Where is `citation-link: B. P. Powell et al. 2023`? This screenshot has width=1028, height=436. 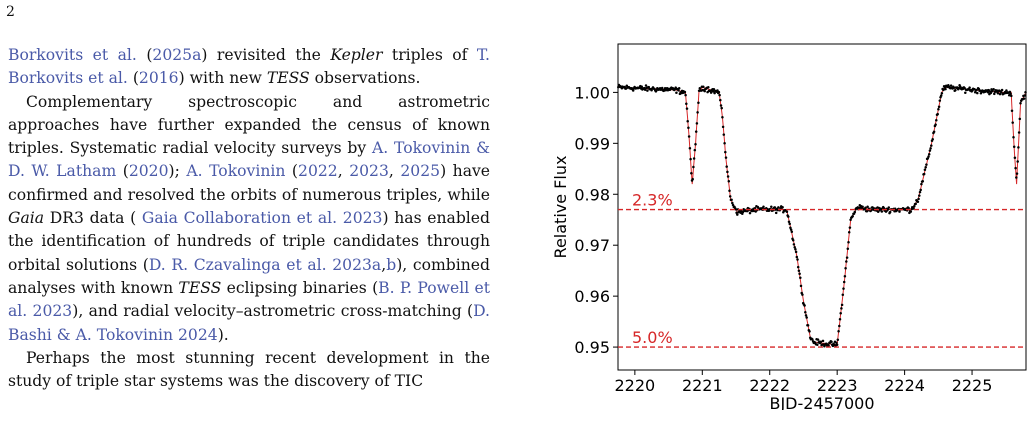
citation-link: B. P. Powell et al. 2023 is located at coordinates (249, 299).